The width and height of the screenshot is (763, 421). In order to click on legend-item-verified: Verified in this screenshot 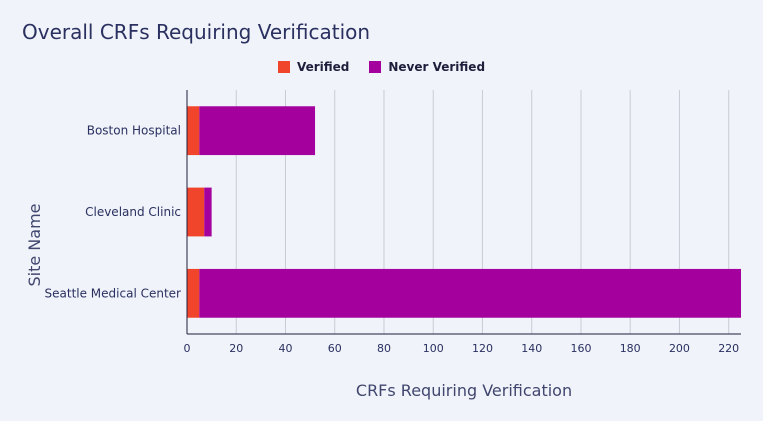, I will do `click(313, 67)`.